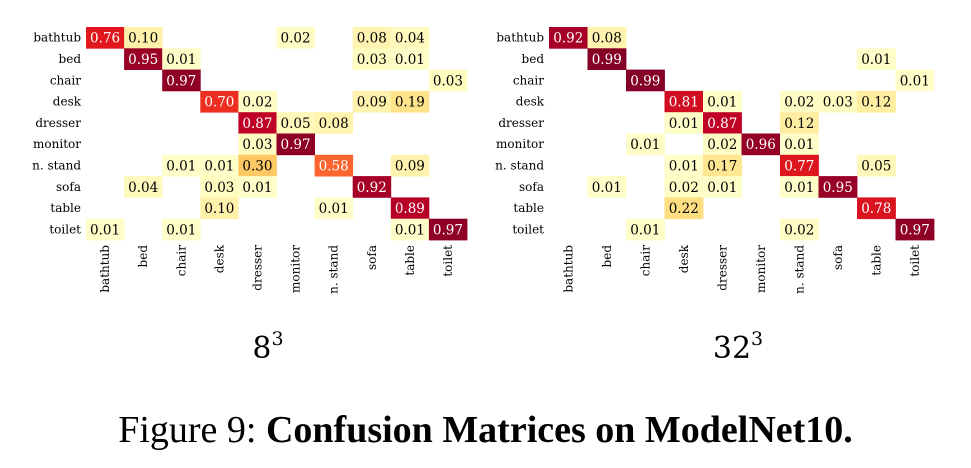  Describe the element at coordinates (143, 256) in the screenshot. I see `col-tick-label: bed` at that location.